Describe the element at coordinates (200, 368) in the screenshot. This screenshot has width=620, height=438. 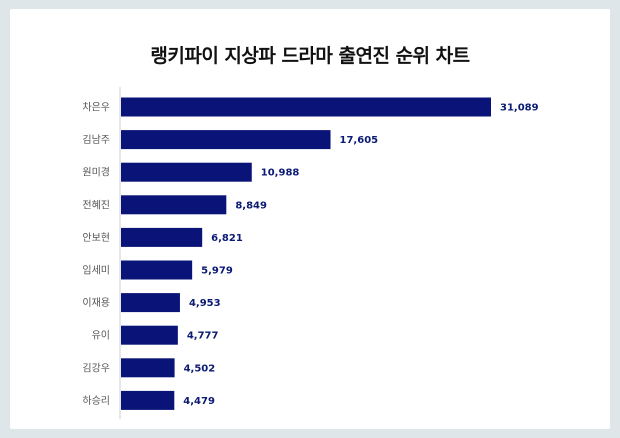
I see `value-label-8: 4,502` at that location.